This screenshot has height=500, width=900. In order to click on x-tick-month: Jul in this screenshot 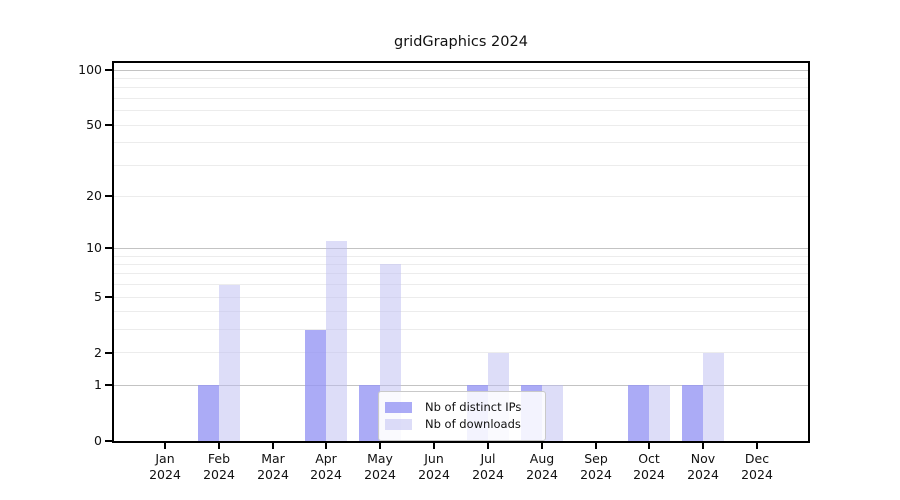, I will do `click(488, 458)`.